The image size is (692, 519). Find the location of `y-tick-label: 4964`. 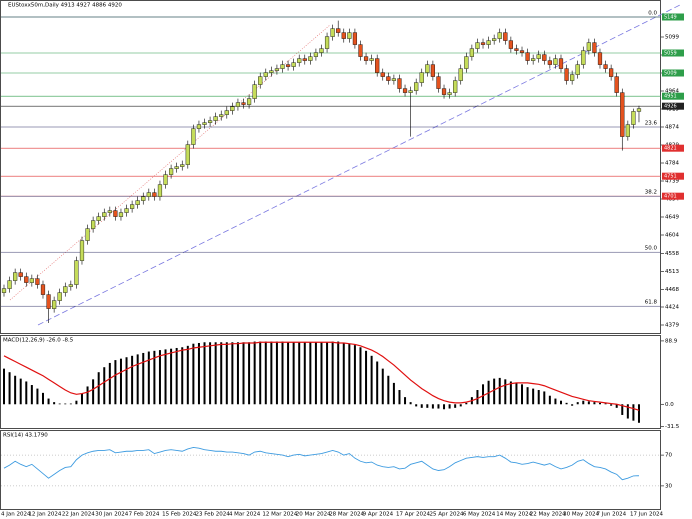

y-tick-label: 4964 is located at coordinates (672, 92).